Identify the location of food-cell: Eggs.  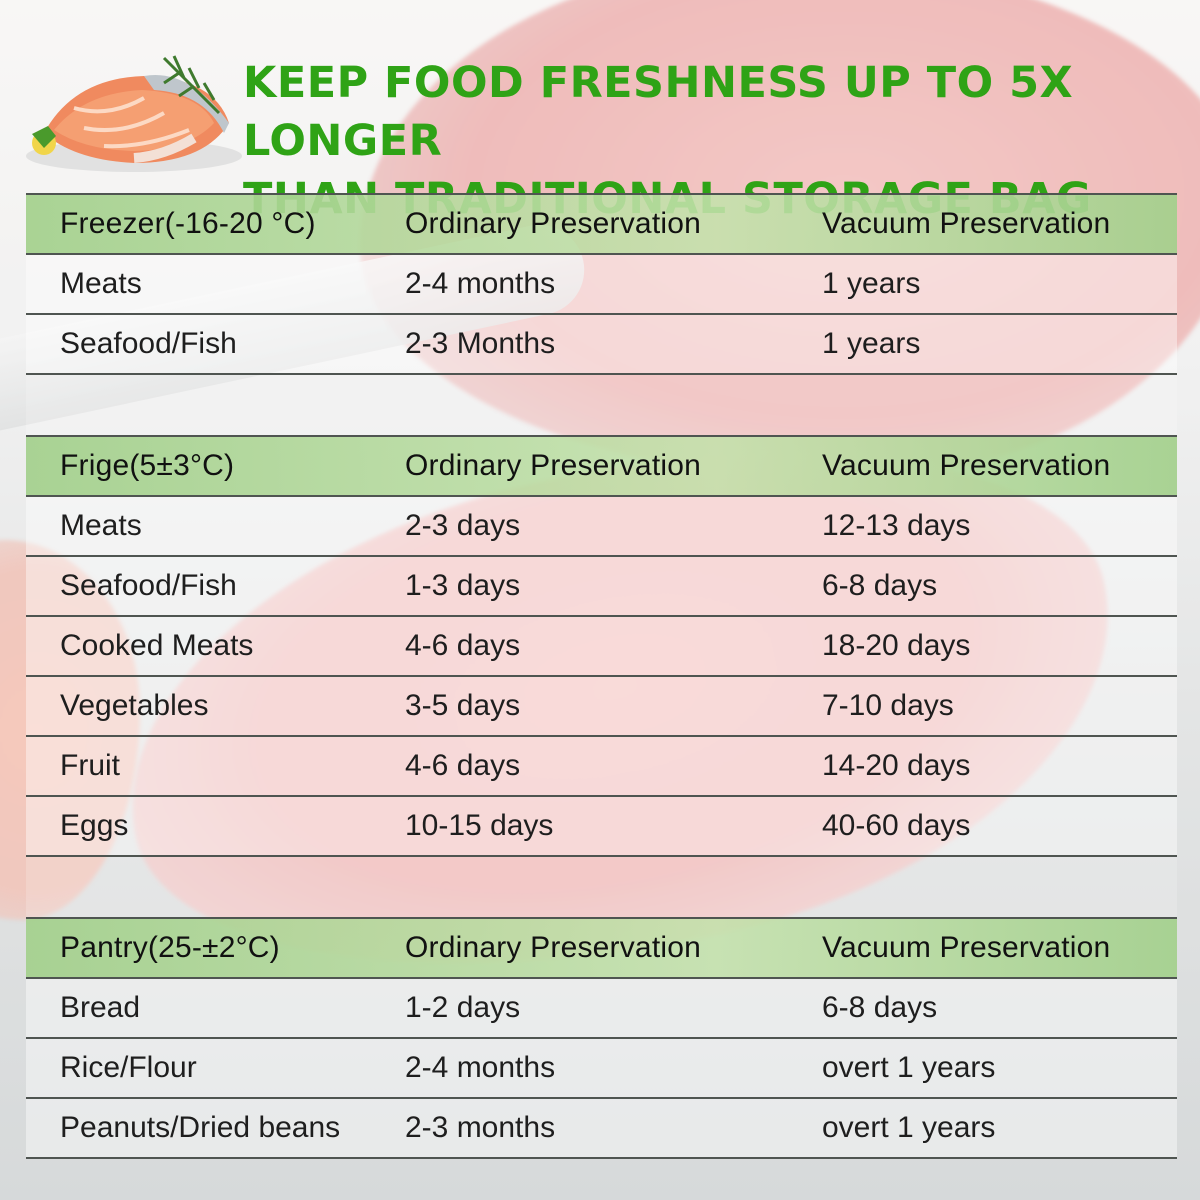
(94, 825).